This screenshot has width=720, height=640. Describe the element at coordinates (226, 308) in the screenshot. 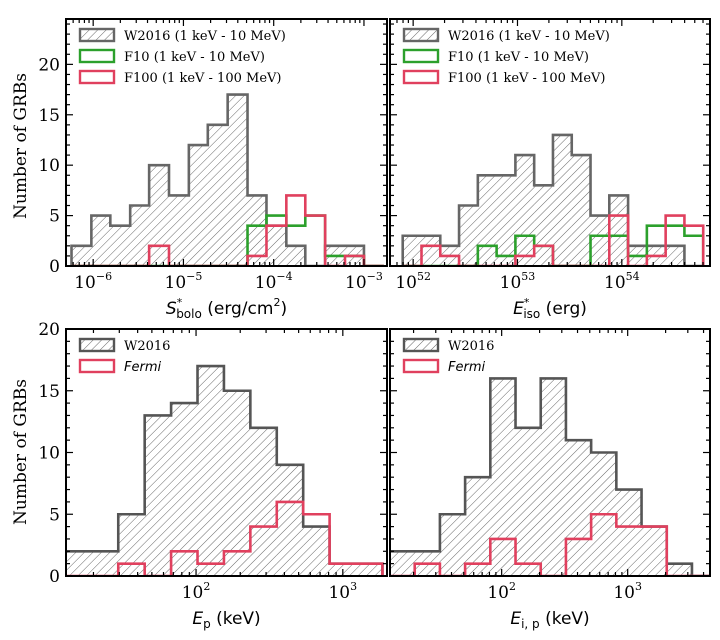

I see `x-axis-label: S* bolo (erg/cm2)` at that location.